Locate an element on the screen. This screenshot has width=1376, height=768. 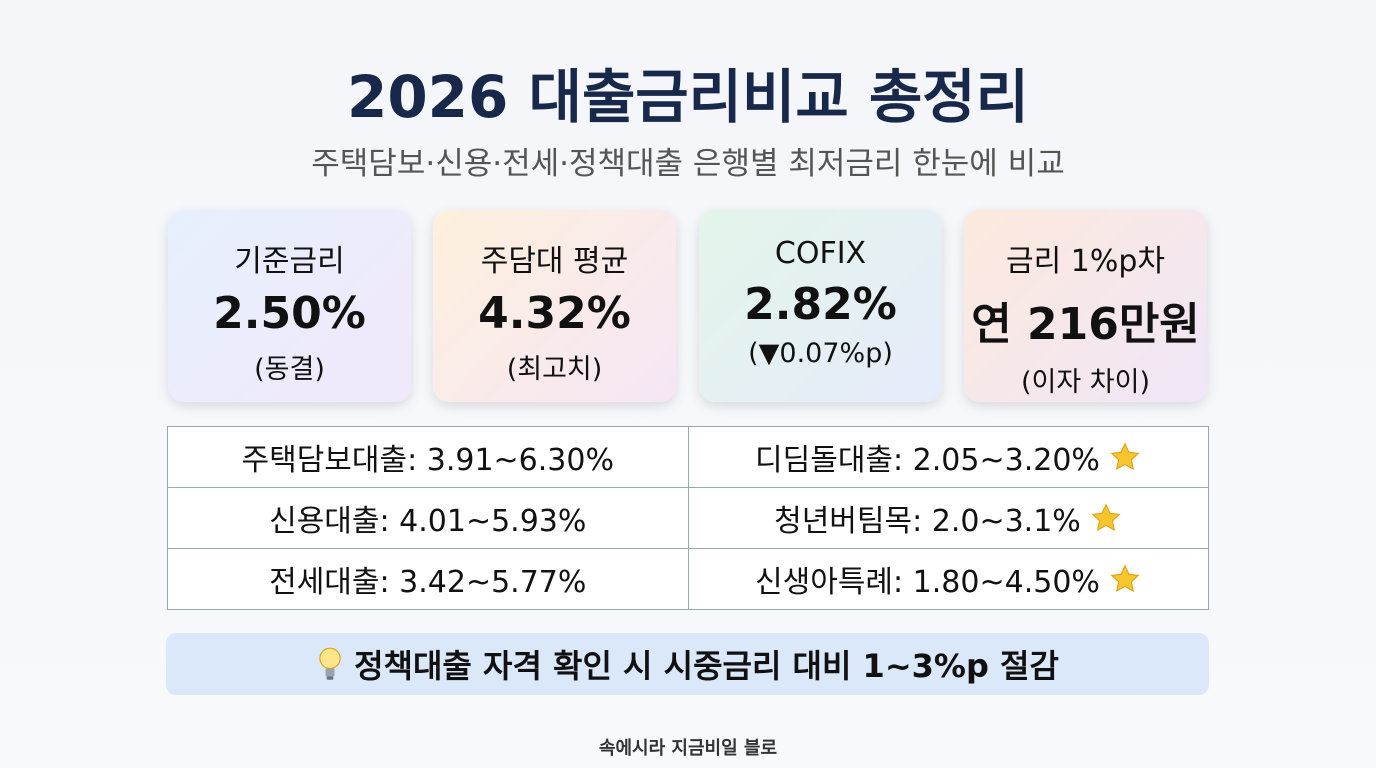
cell-text: 디딤돌대출: 2.05~3.20% is located at coordinates (927, 460).